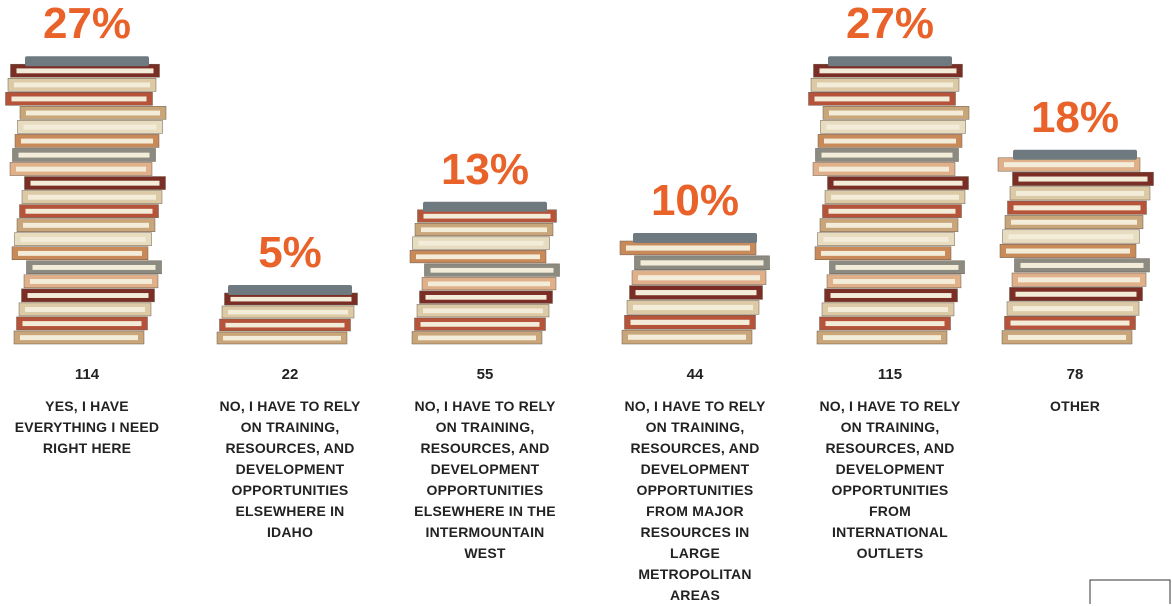 This screenshot has height=606, width=1172. I want to click on count-label: 115, so click(890, 374).